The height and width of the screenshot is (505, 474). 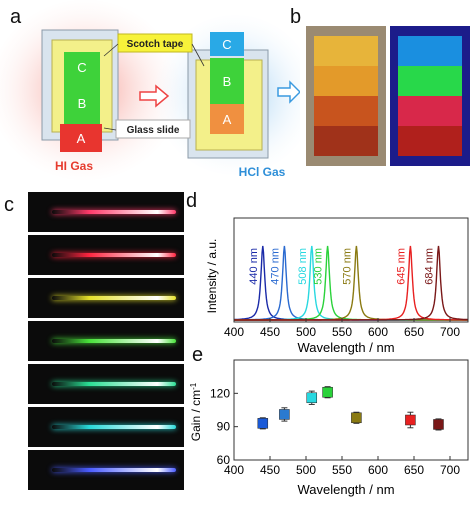 I want to click on photo-uv-bands, so click(x=430, y=96).